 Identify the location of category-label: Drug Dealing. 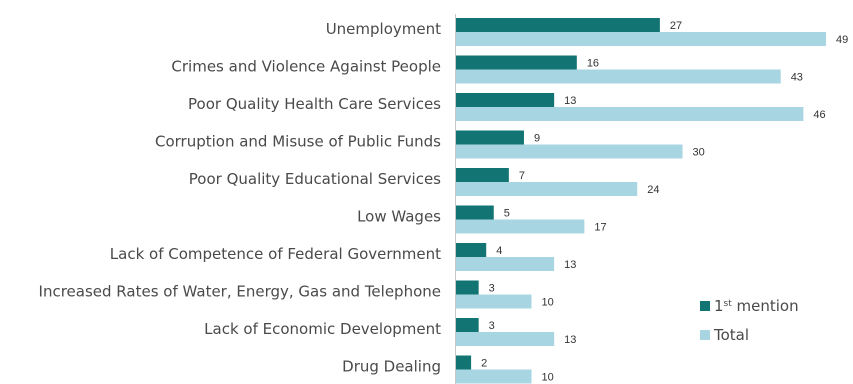
(391, 367).